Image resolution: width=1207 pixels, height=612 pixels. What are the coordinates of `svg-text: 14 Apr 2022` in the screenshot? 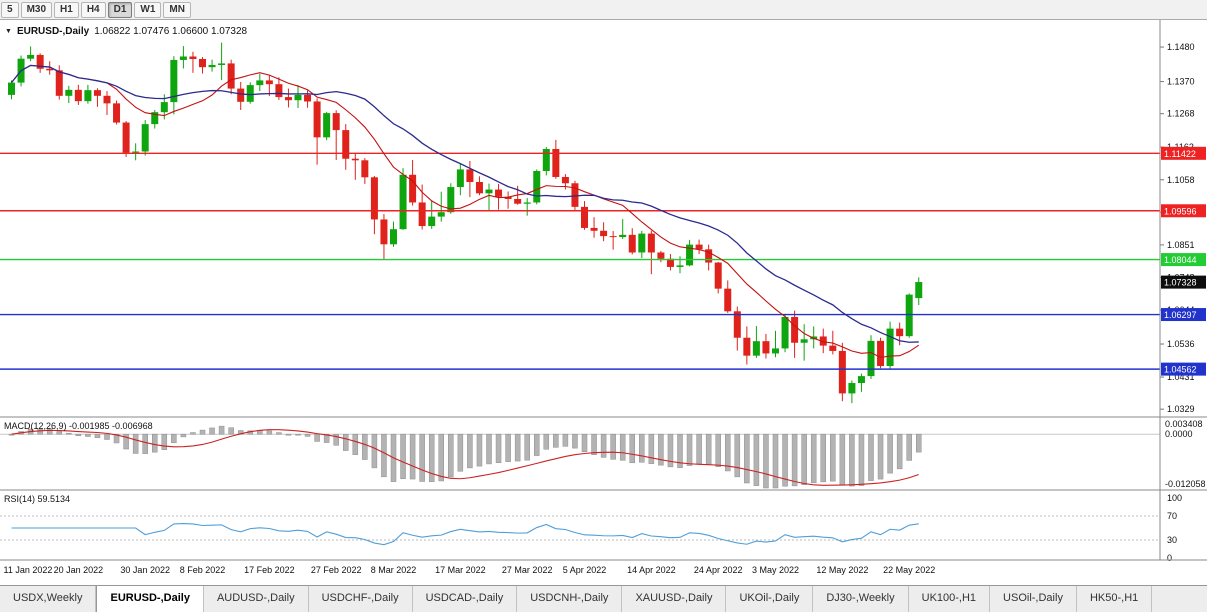 It's located at (651, 570).